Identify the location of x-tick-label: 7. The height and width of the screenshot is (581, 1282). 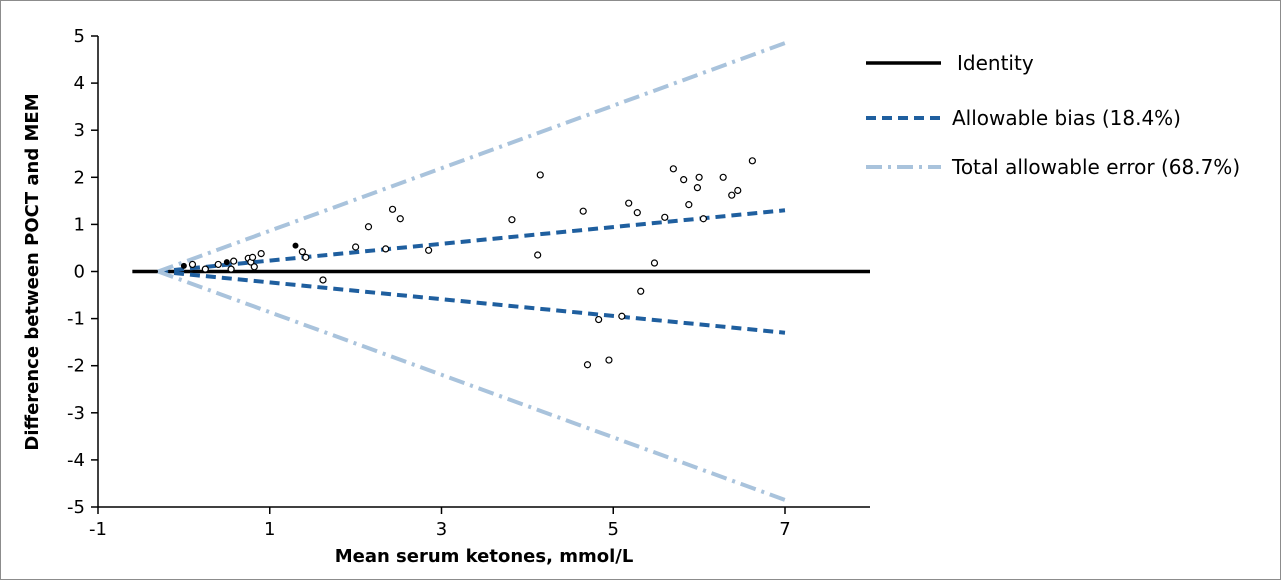
(784, 529).